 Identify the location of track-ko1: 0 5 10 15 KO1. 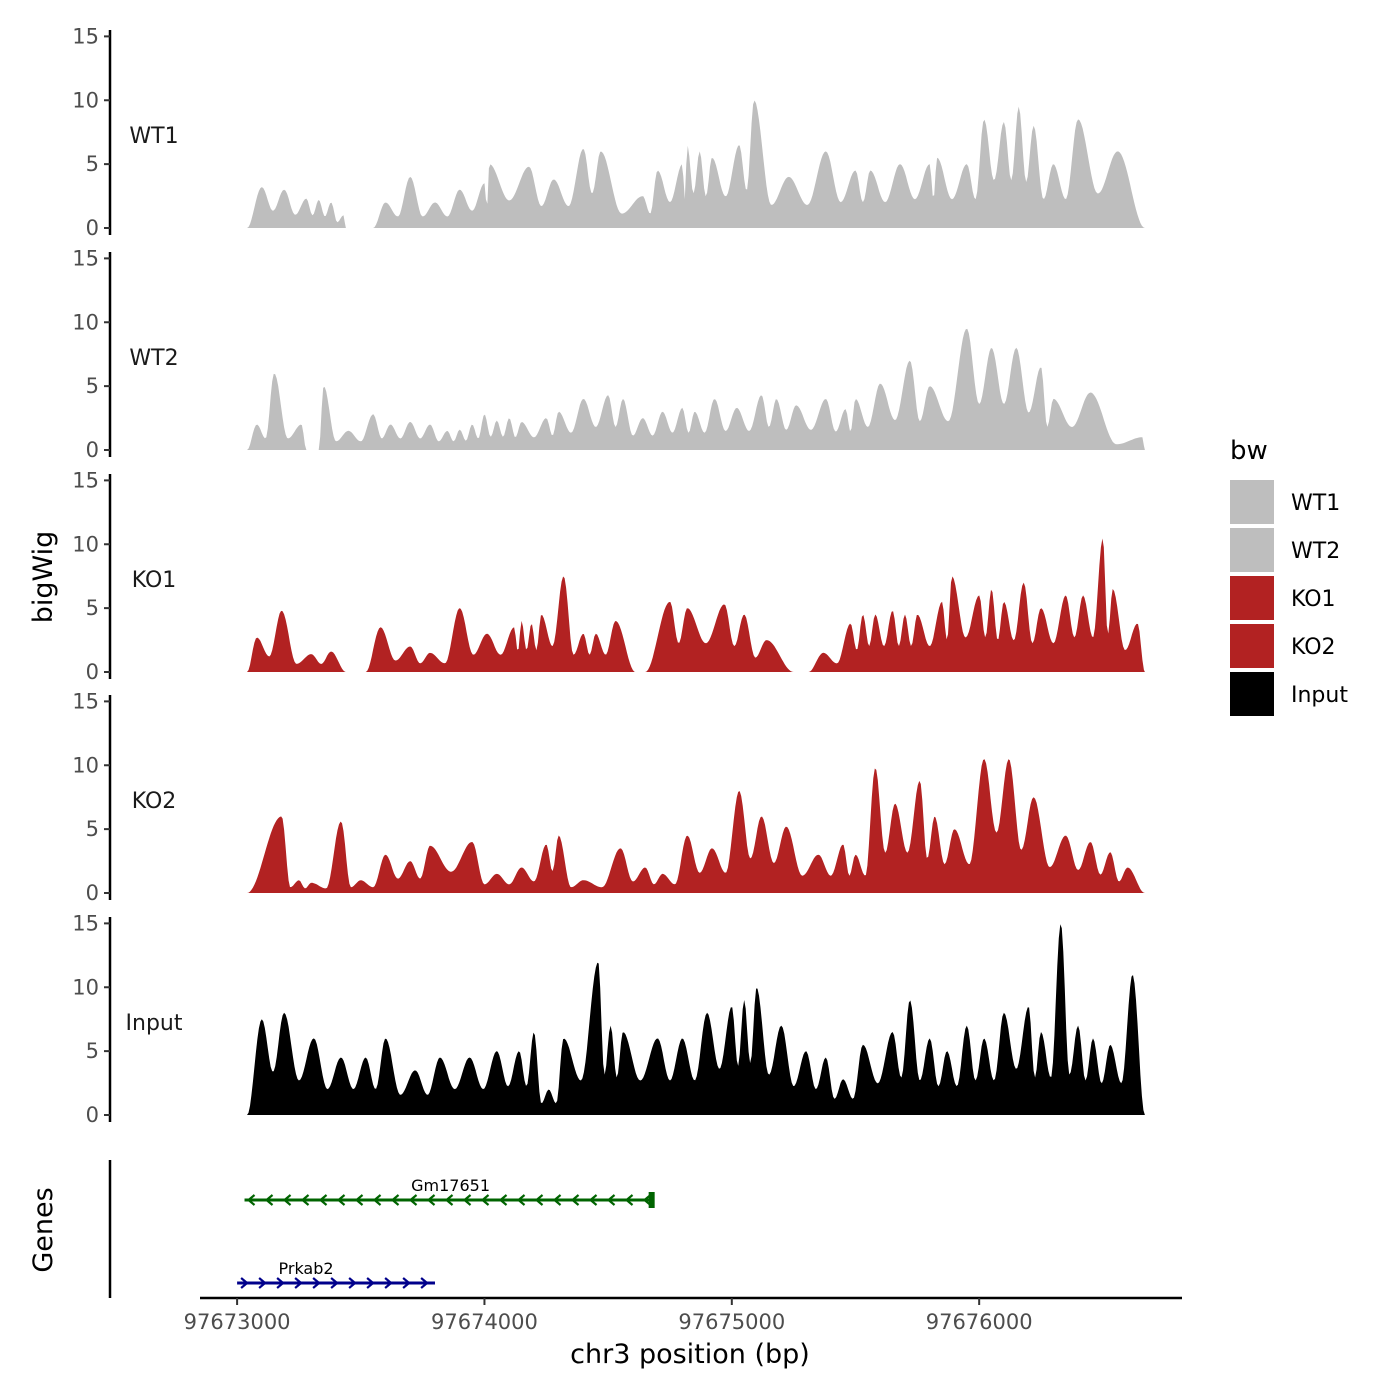
(608, 576).